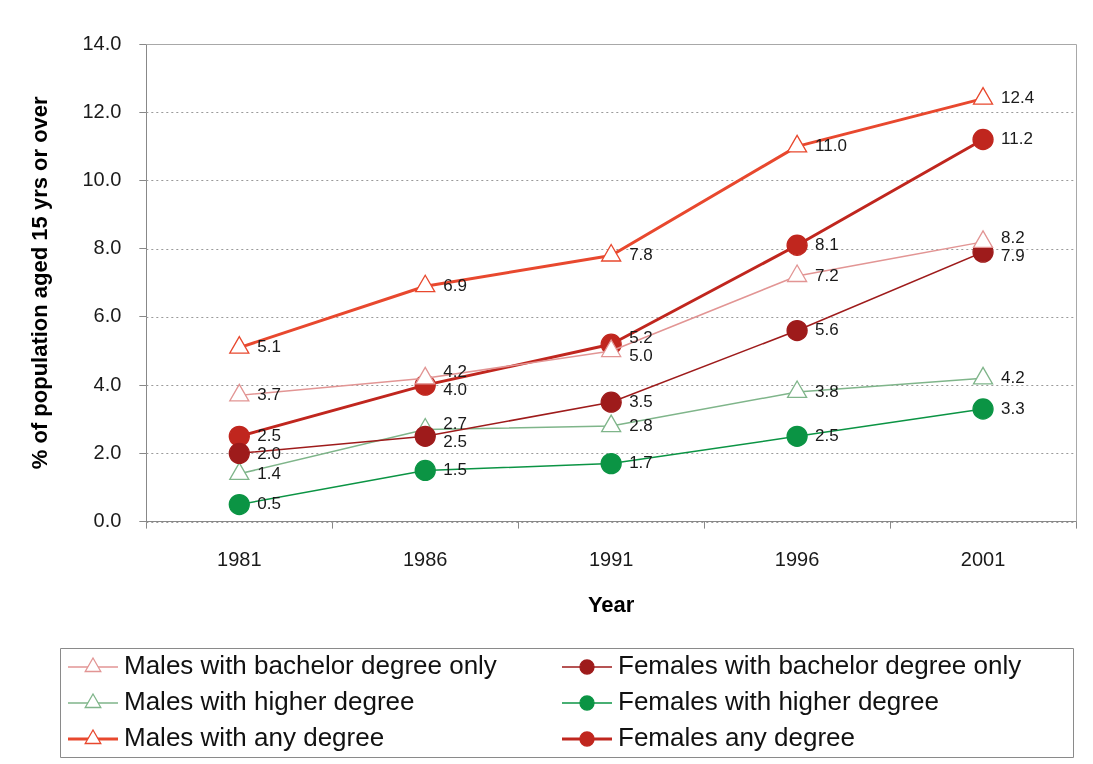  I want to click on data-label: 5.0, so click(641, 356).